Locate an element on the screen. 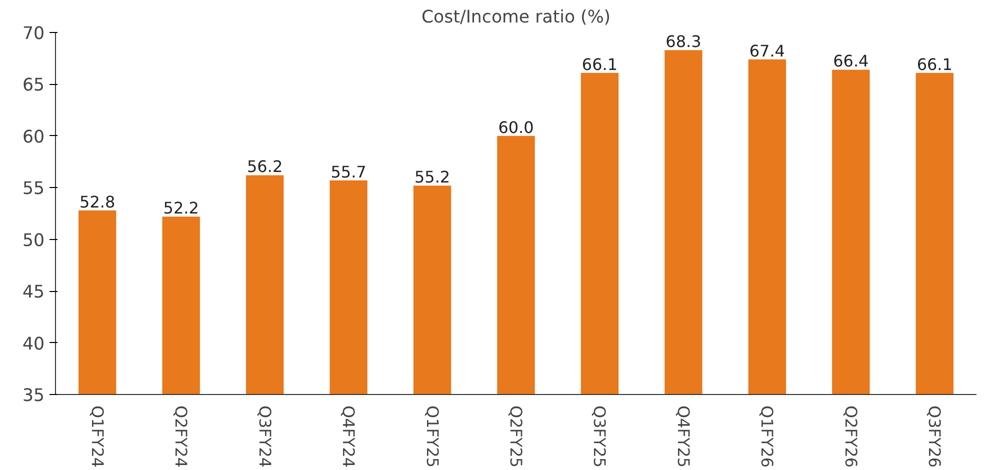 The width and height of the screenshot is (996, 470). data-label: 56.2 is located at coordinates (265, 166).